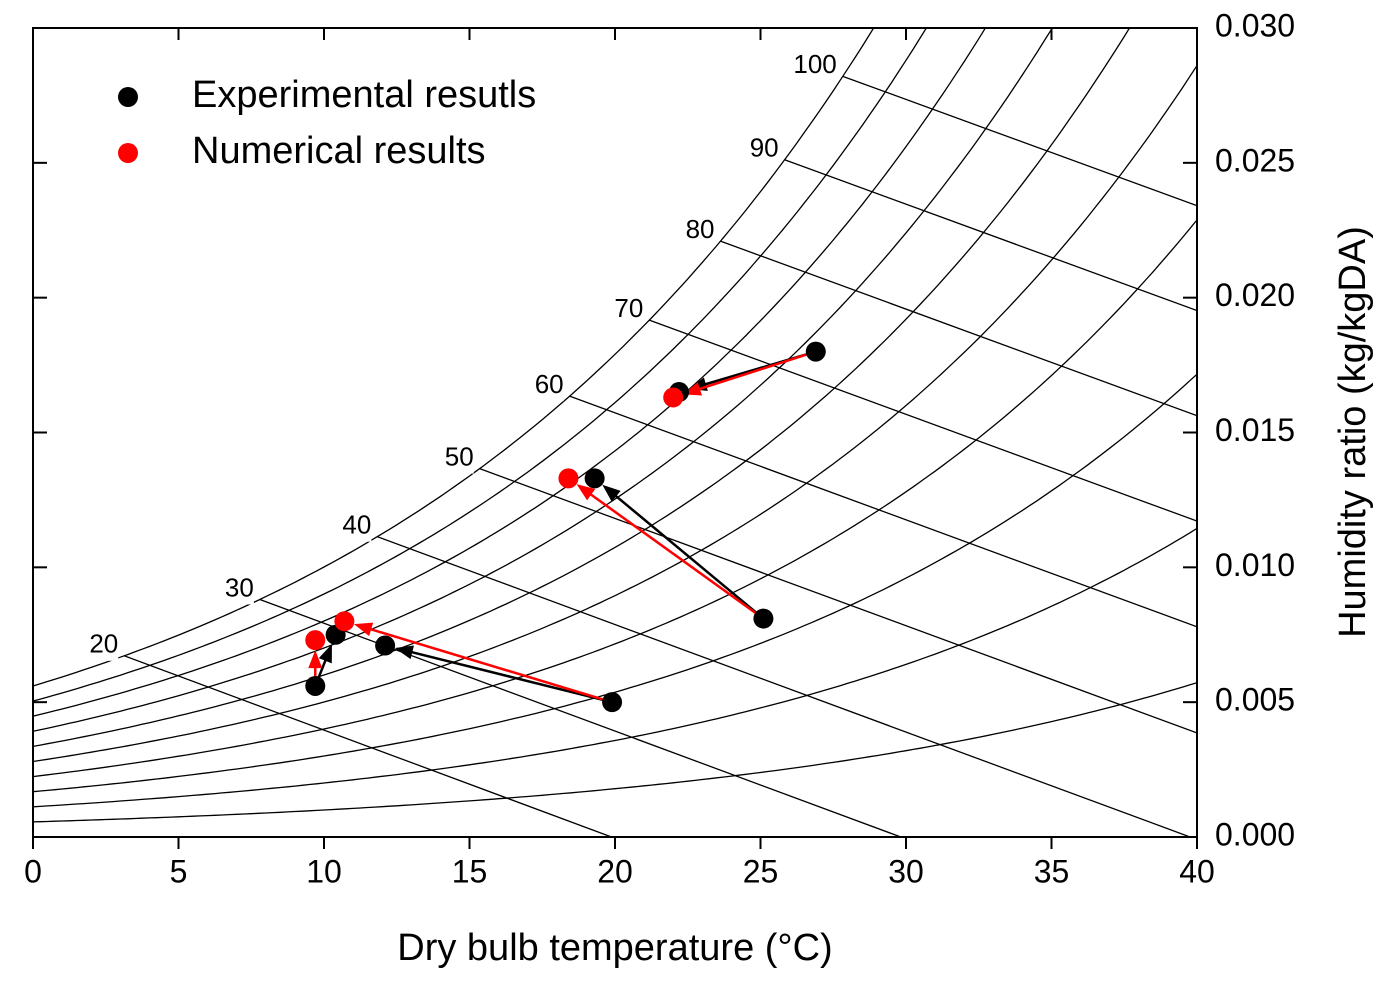 The height and width of the screenshot is (995, 1395). What do you see at coordinates (339, 151) in the screenshot?
I see `legend-label: Numerical results` at bounding box center [339, 151].